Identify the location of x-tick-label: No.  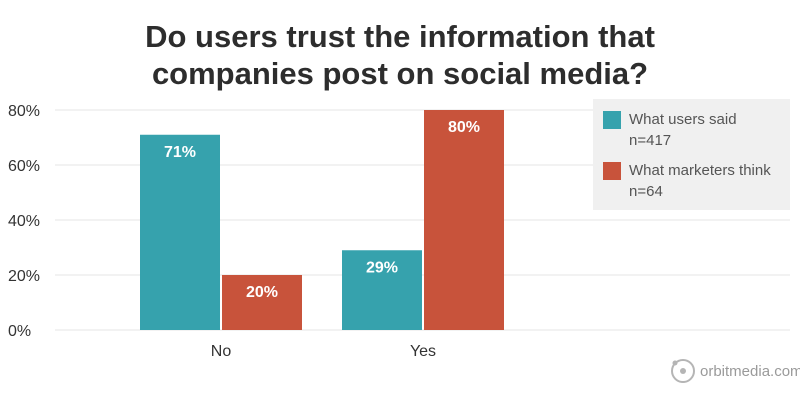
(221, 351).